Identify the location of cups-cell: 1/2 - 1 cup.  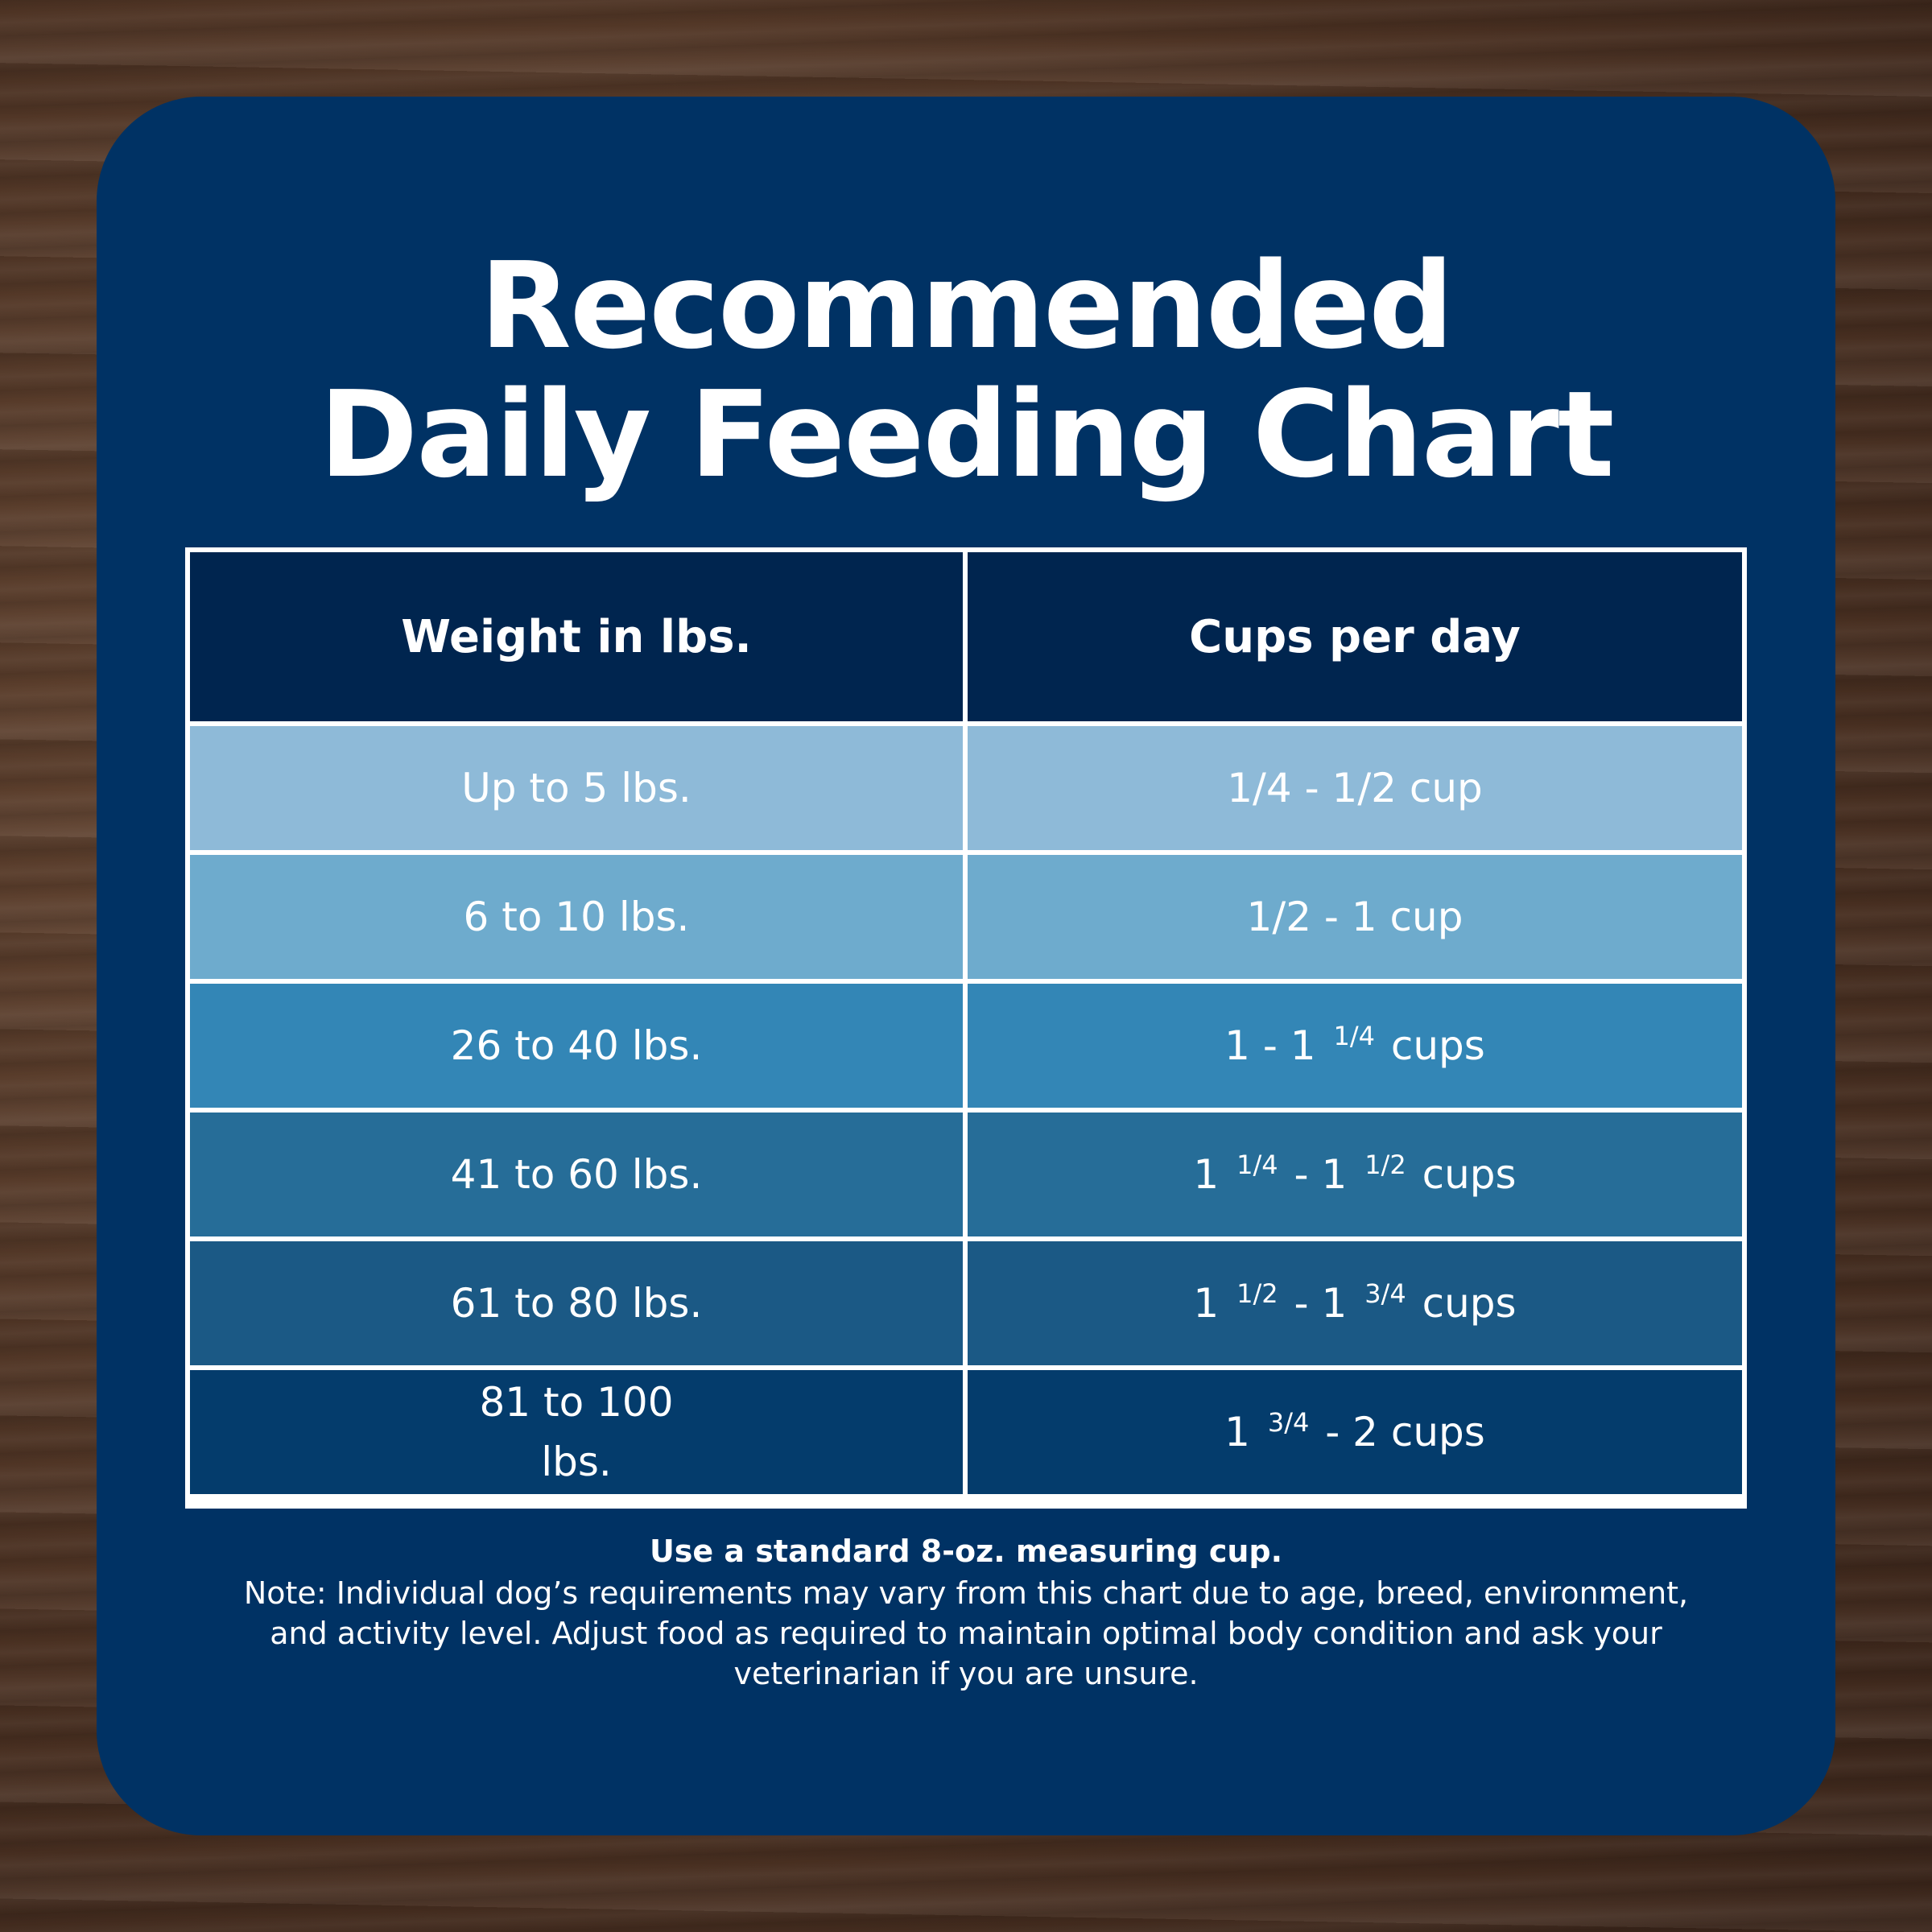
(1355, 917).